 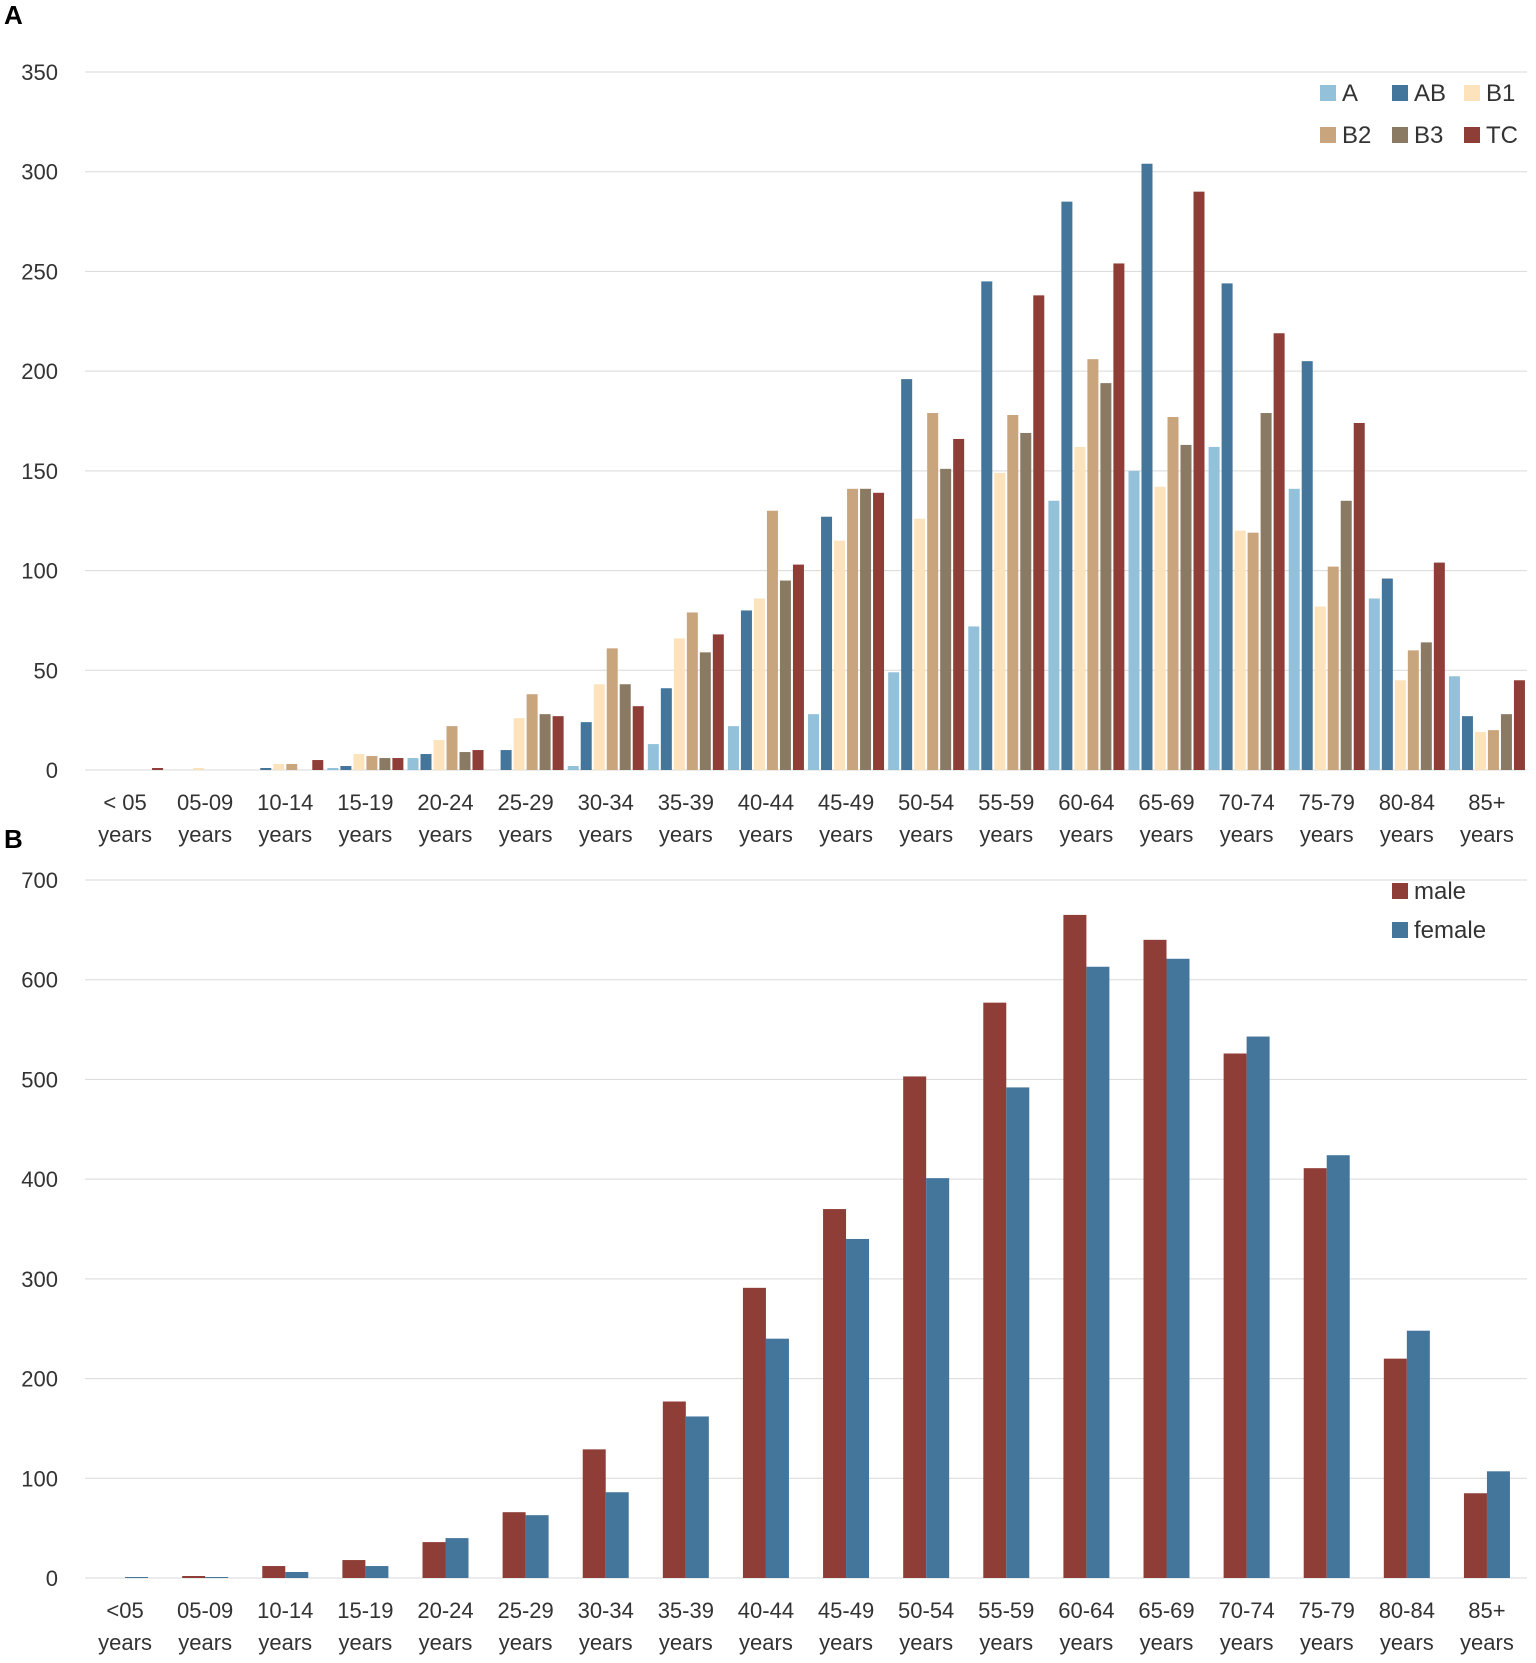 What do you see at coordinates (1430, 93) in the screenshot?
I see `legend-label-a-ab: AB` at bounding box center [1430, 93].